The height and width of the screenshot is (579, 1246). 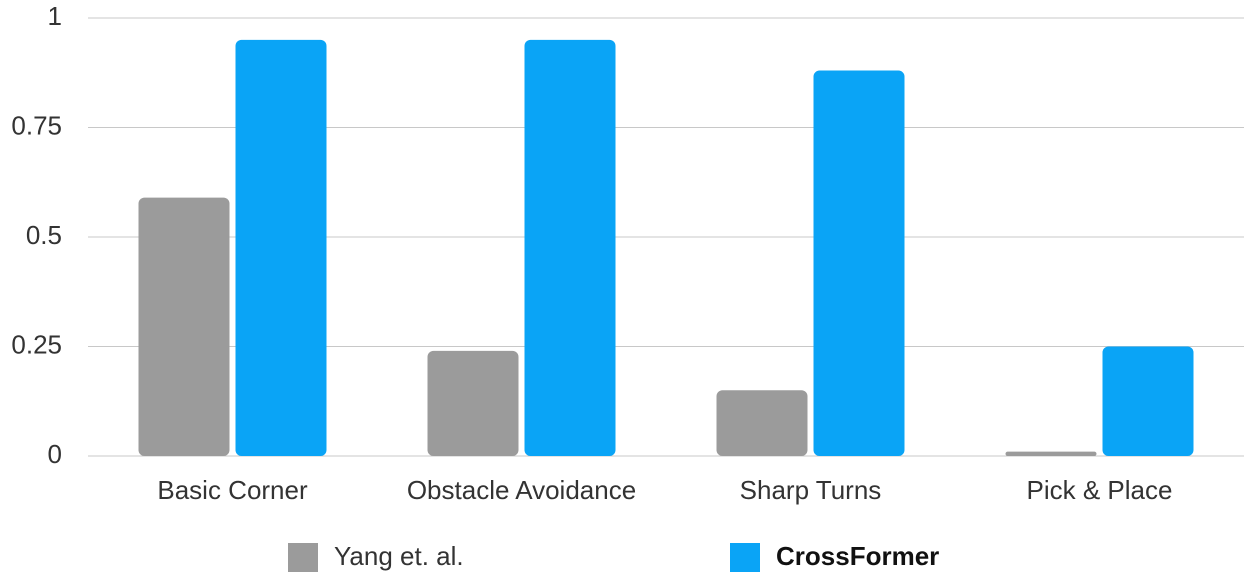 What do you see at coordinates (55, 454) in the screenshot?
I see `y-tick-label: 0` at bounding box center [55, 454].